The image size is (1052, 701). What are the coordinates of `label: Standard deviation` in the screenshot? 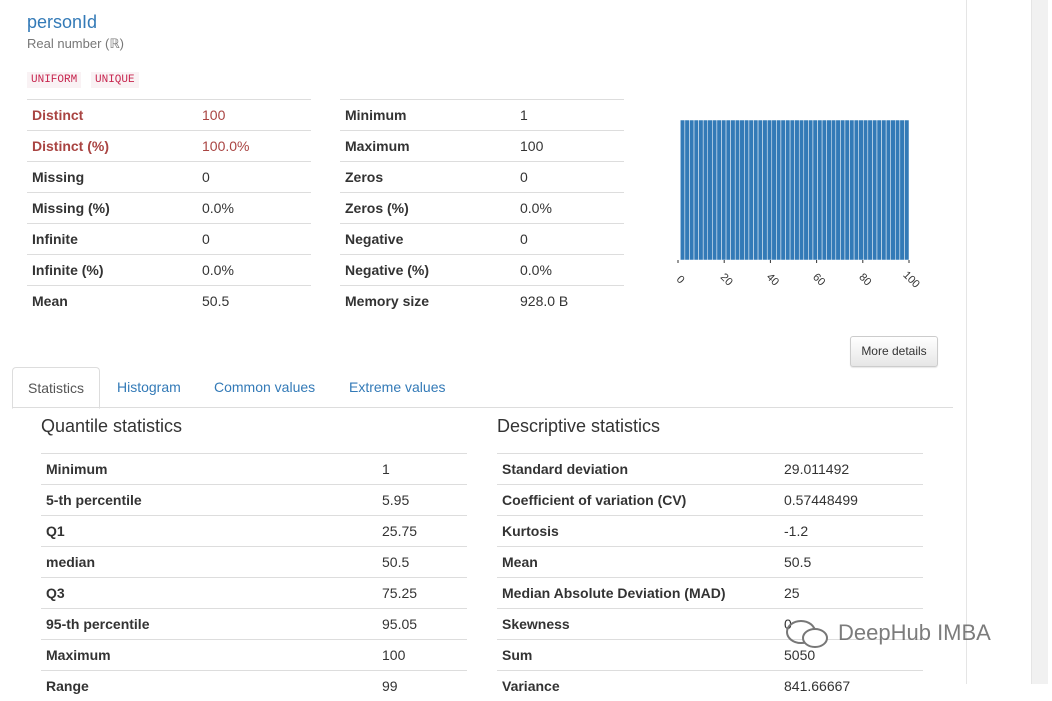 It's located at (638, 469).